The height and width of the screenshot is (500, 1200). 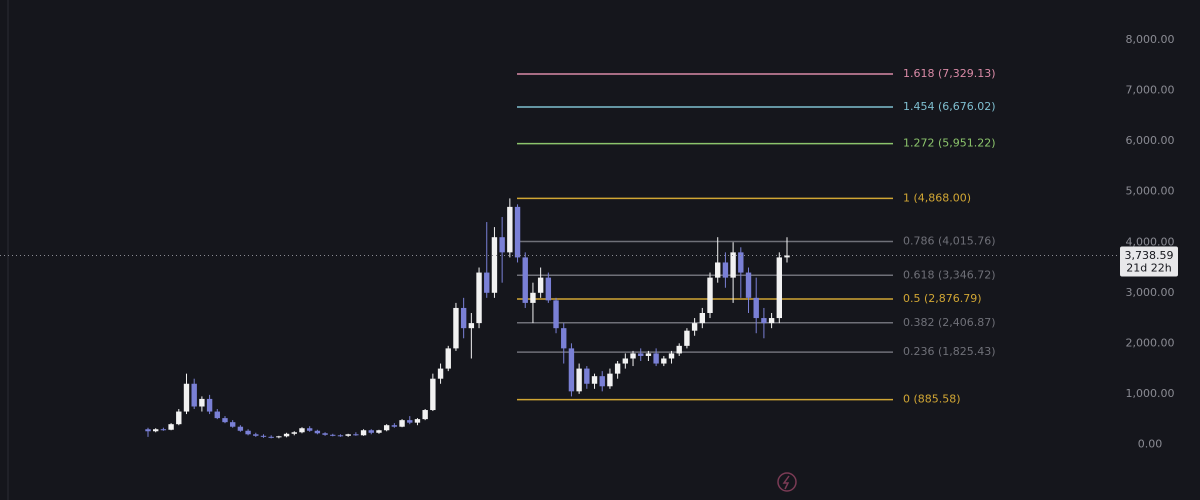 What do you see at coordinates (949, 351) in the screenshot?
I see `fib-label: 0.236 (1,825.43)` at bounding box center [949, 351].